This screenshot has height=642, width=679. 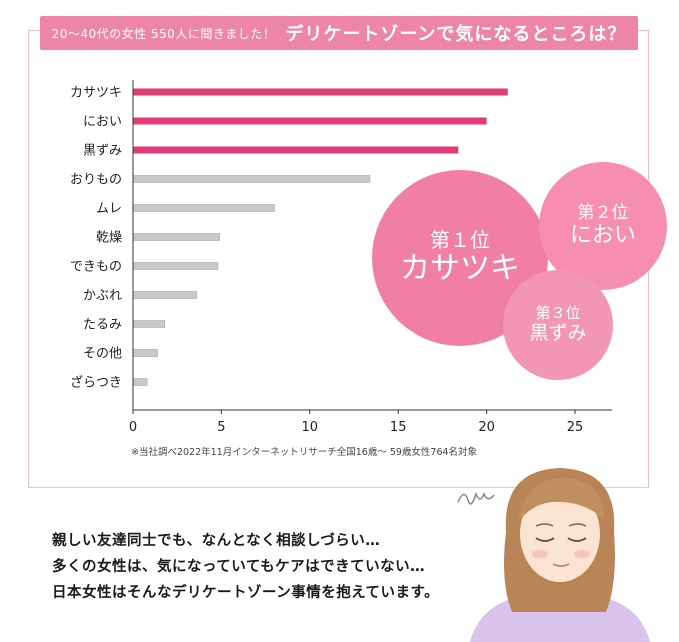 I want to click on left-brow, so click(x=544, y=525).